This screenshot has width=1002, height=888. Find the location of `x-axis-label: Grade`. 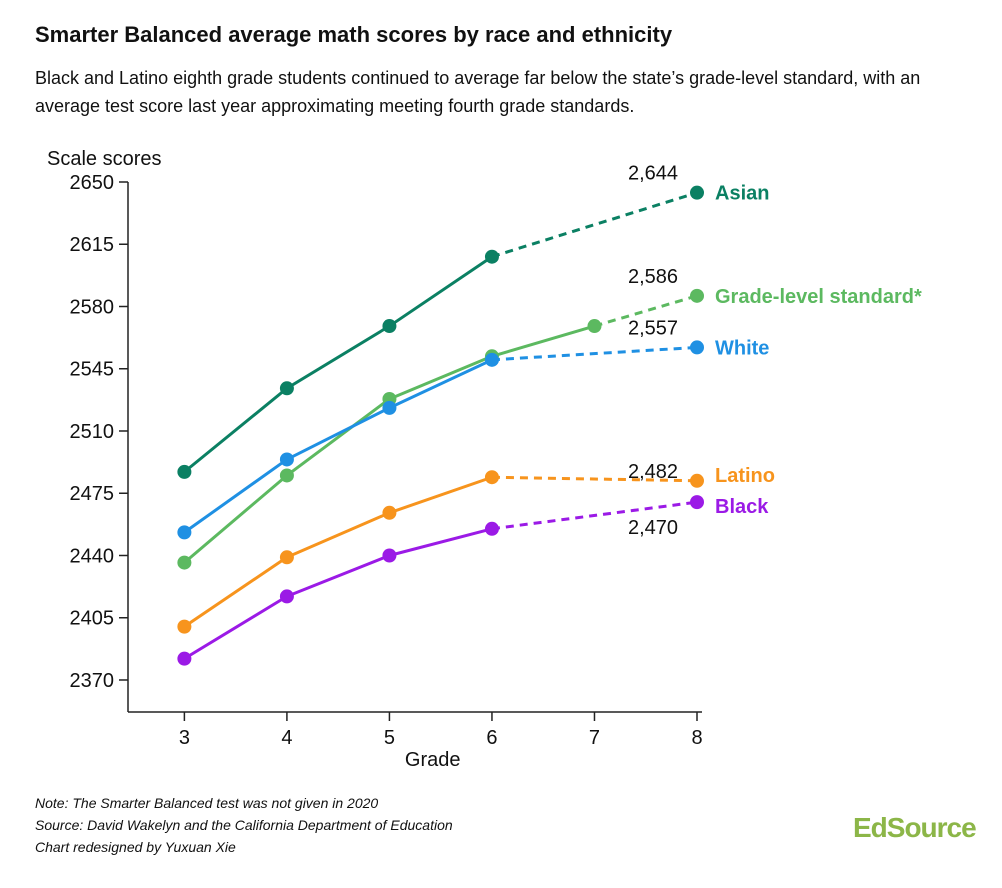

x-axis-label: Grade is located at coordinates (433, 760).